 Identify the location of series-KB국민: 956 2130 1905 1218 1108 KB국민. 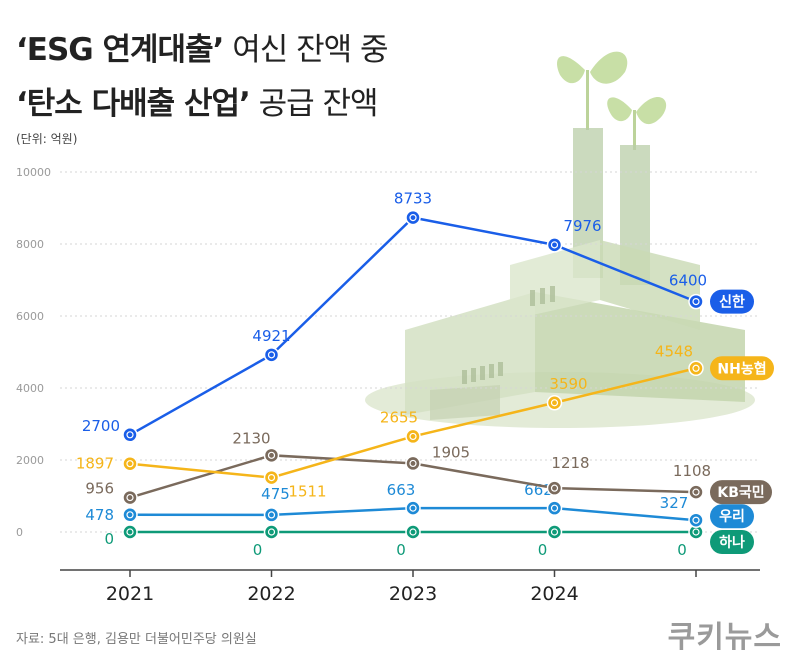
(428, 467).